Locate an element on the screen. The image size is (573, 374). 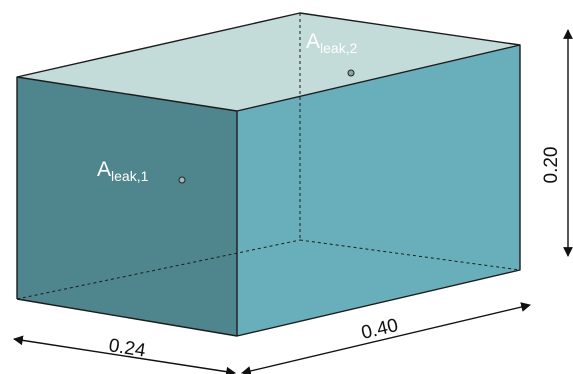
leak-label-2-base: A is located at coordinates (313, 41).